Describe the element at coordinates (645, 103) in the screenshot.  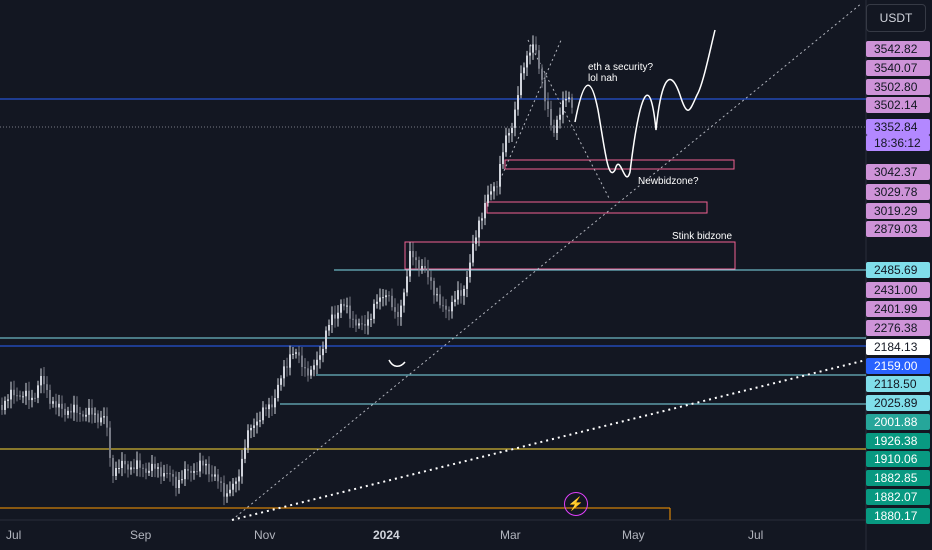
I see `projection-path` at that location.